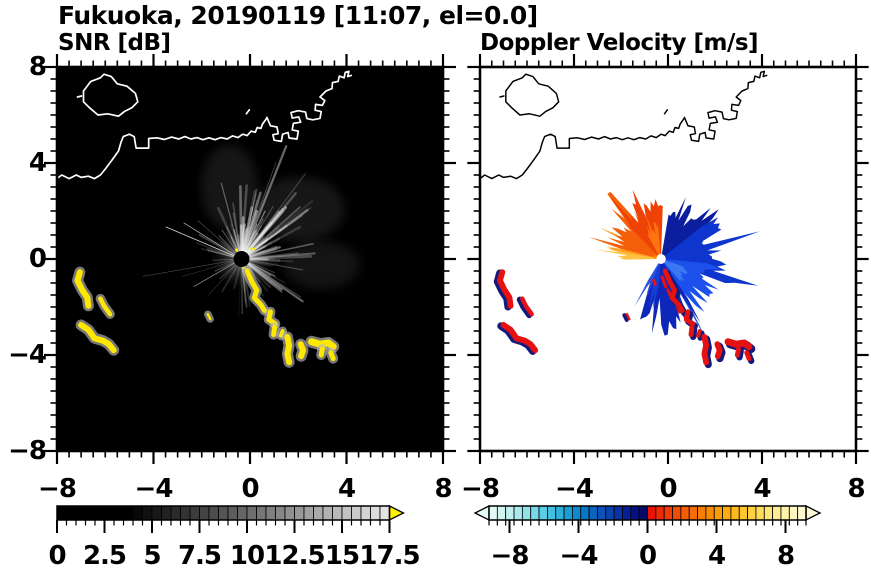 This screenshot has height=570, width=870. I want to click on velocity-colorbar-label: 8, so click(785, 555).